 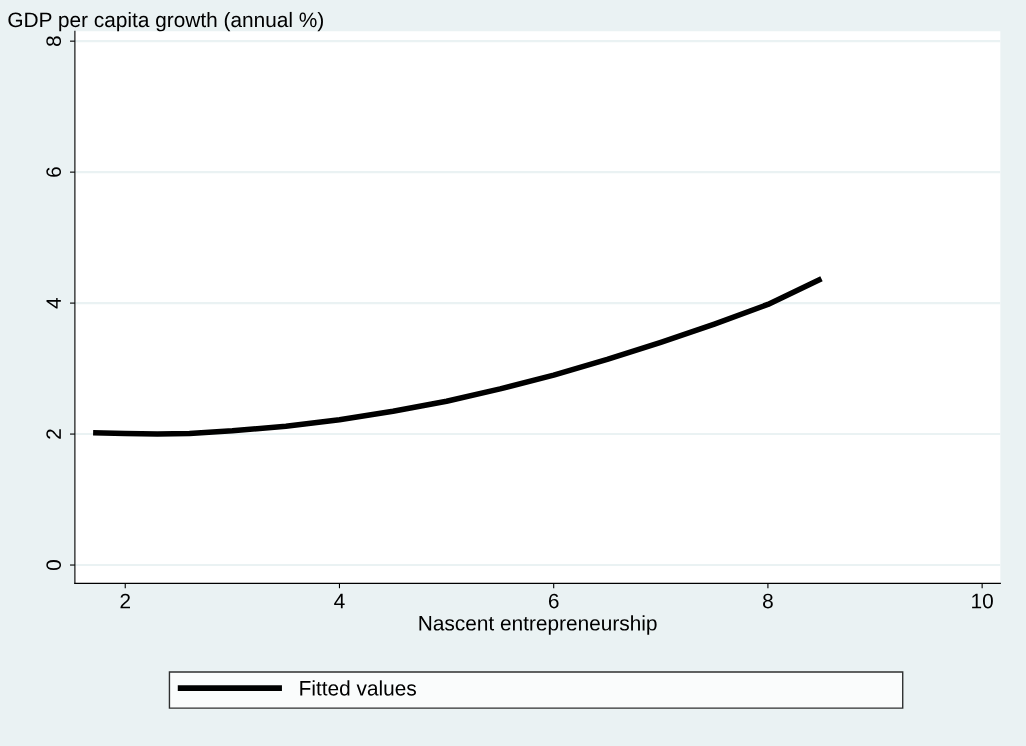 What do you see at coordinates (982, 601) in the screenshot?
I see `x-tick-label: 10` at bounding box center [982, 601].